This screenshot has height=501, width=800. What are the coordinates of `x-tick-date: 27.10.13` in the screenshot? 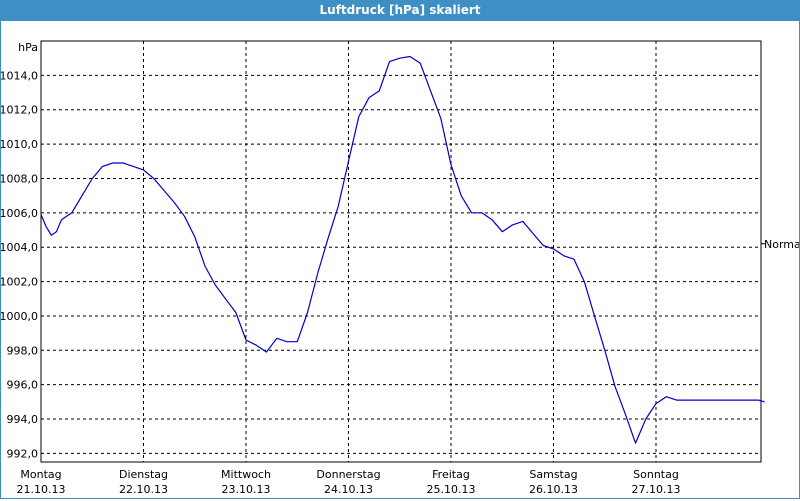 It's located at (656, 489).